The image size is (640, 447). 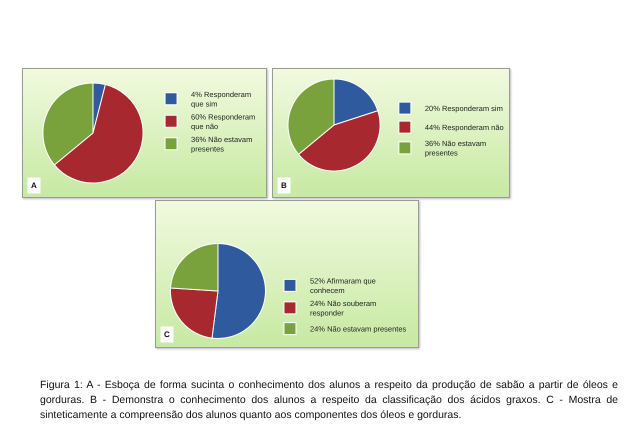 What do you see at coordinates (167, 334) in the screenshot?
I see `text: C` at bounding box center [167, 334].